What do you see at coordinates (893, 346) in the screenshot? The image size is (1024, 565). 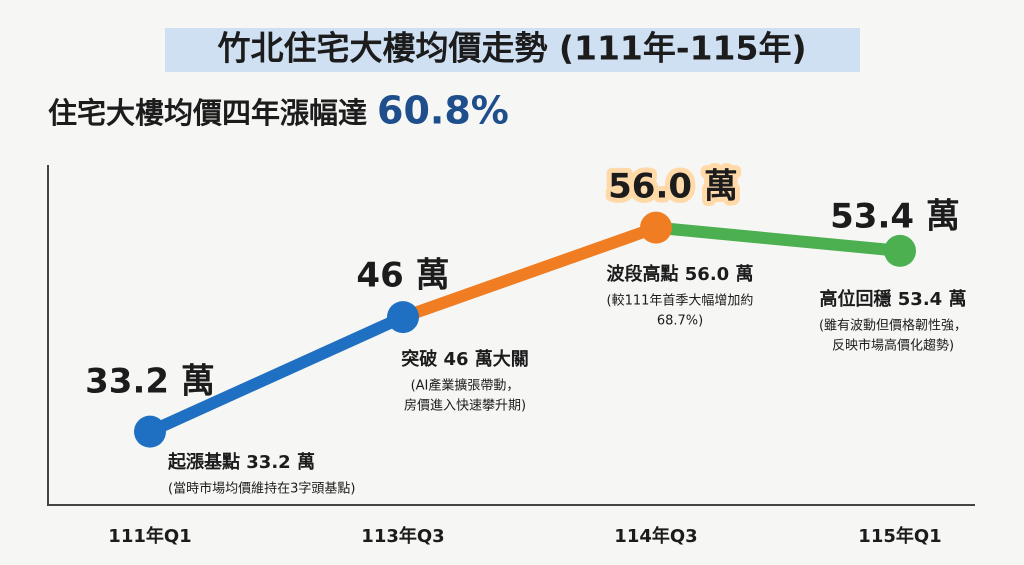 I see `annotation-note: 反映市場高價化趨勢)` at bounding box center [893, 346].